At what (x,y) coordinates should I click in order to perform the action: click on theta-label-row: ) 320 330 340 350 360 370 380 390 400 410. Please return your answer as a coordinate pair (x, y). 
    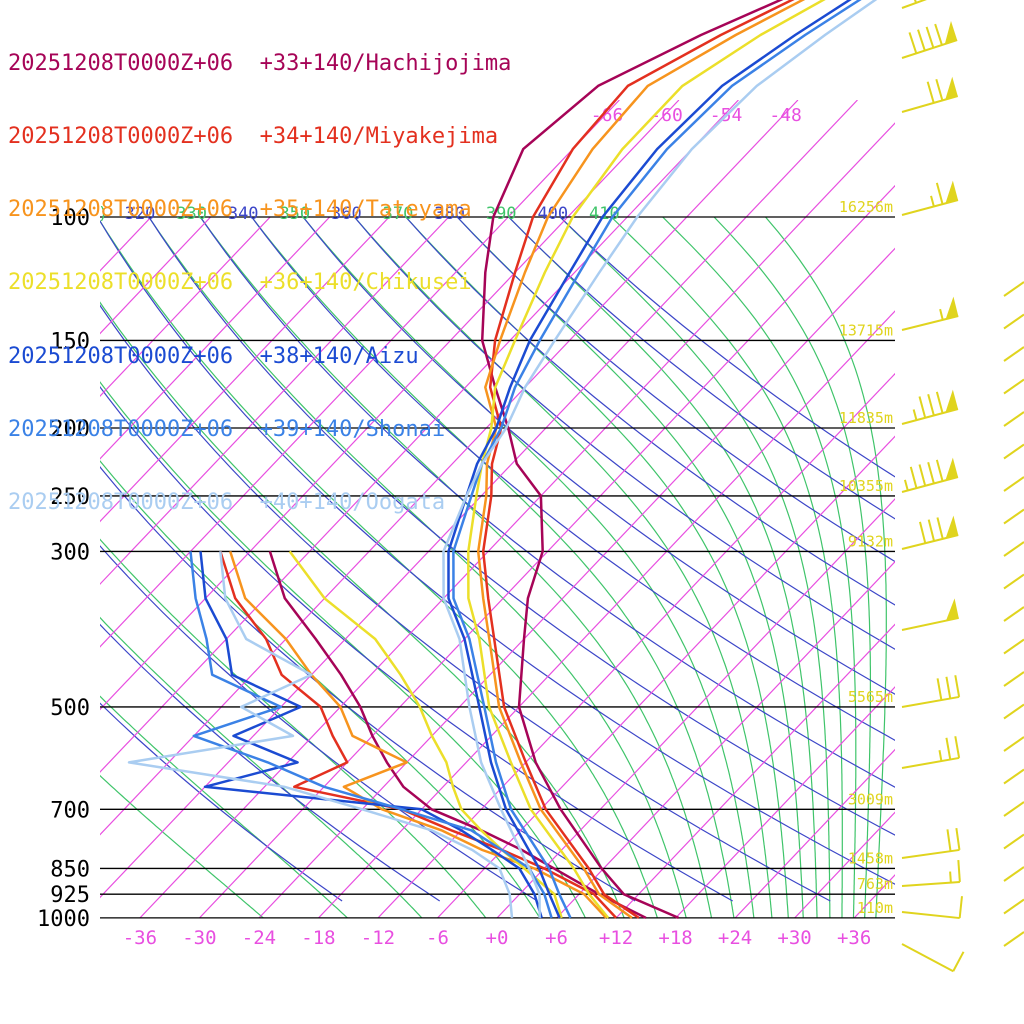
    Looking at the image, I should click on (359, 214).